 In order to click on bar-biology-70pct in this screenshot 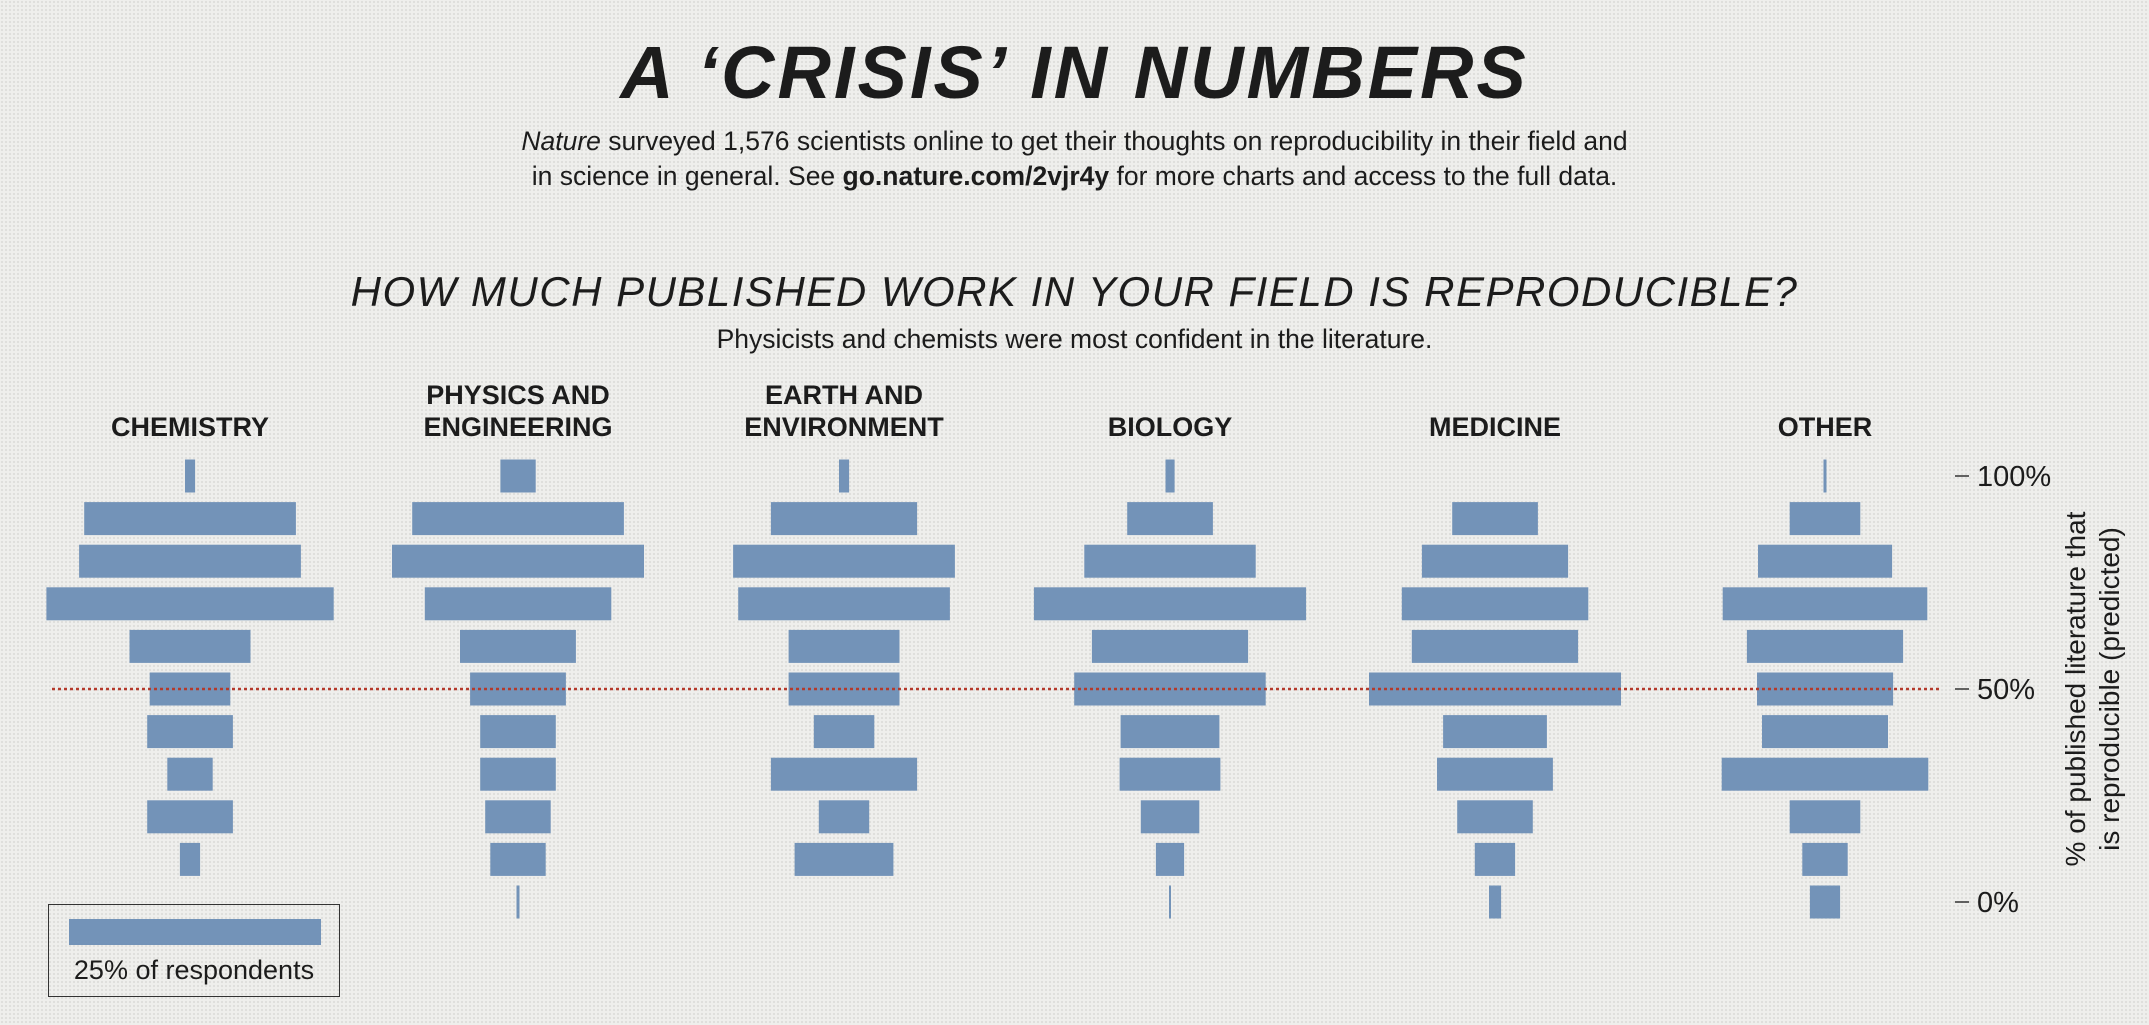, I will do `click(1170, 604)`.